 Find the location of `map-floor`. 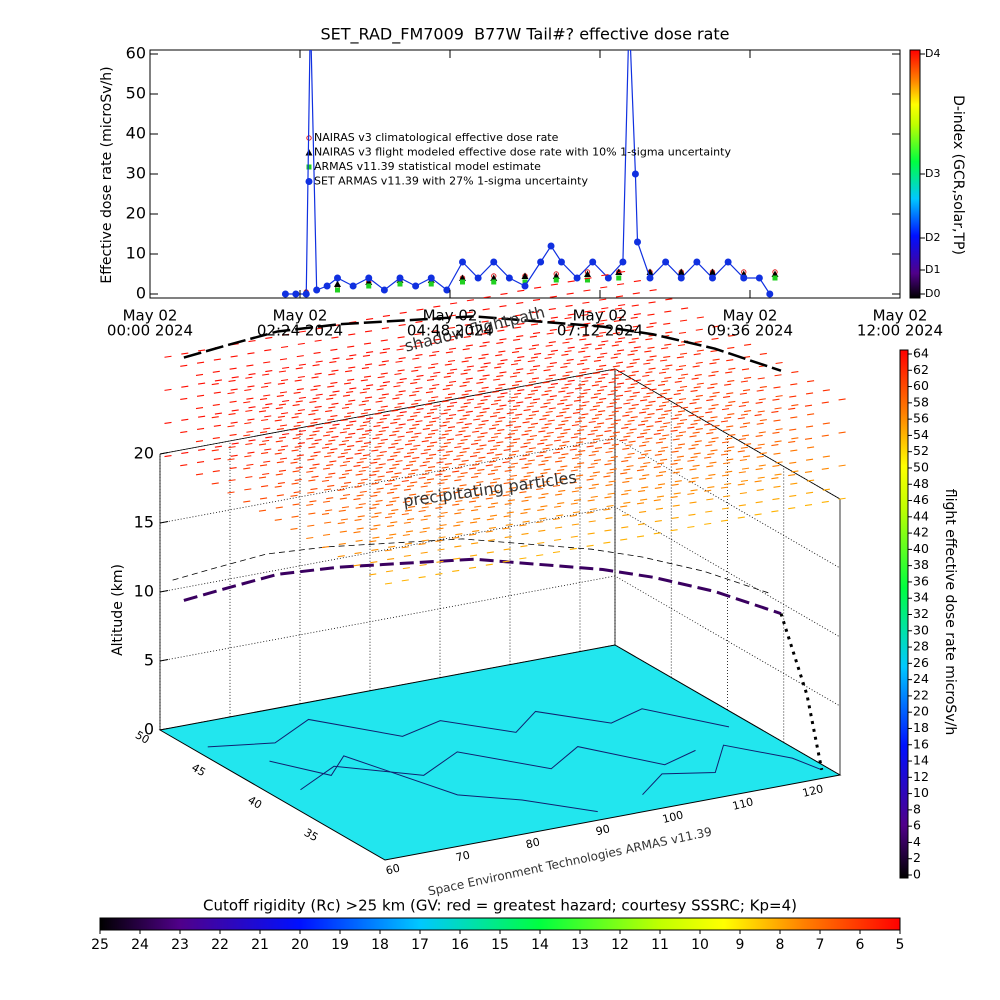

map-floor is located at coordinates (500, 752).